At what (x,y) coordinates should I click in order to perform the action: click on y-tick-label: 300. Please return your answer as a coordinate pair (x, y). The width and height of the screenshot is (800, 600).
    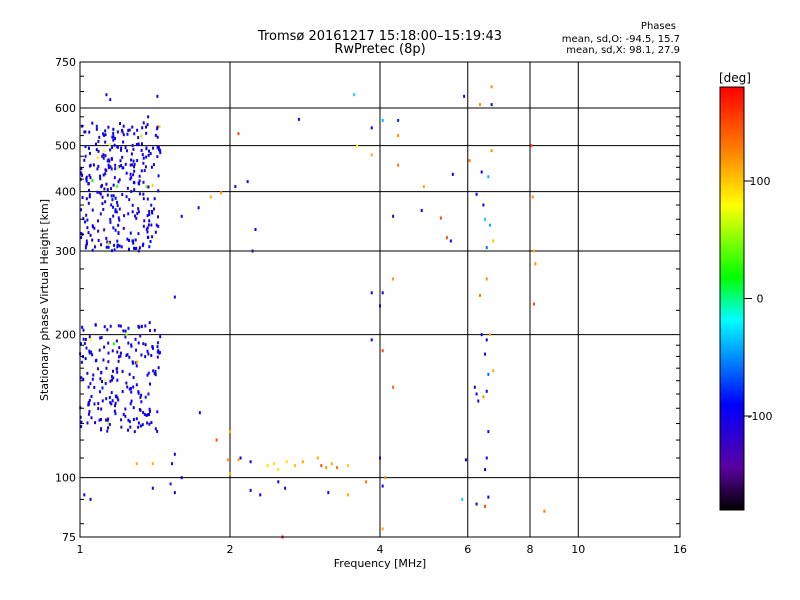
    Looking at the image, I should click on (65, 251).